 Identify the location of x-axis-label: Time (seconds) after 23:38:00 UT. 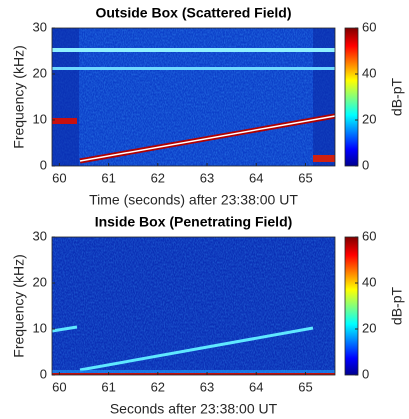
(193, 200).